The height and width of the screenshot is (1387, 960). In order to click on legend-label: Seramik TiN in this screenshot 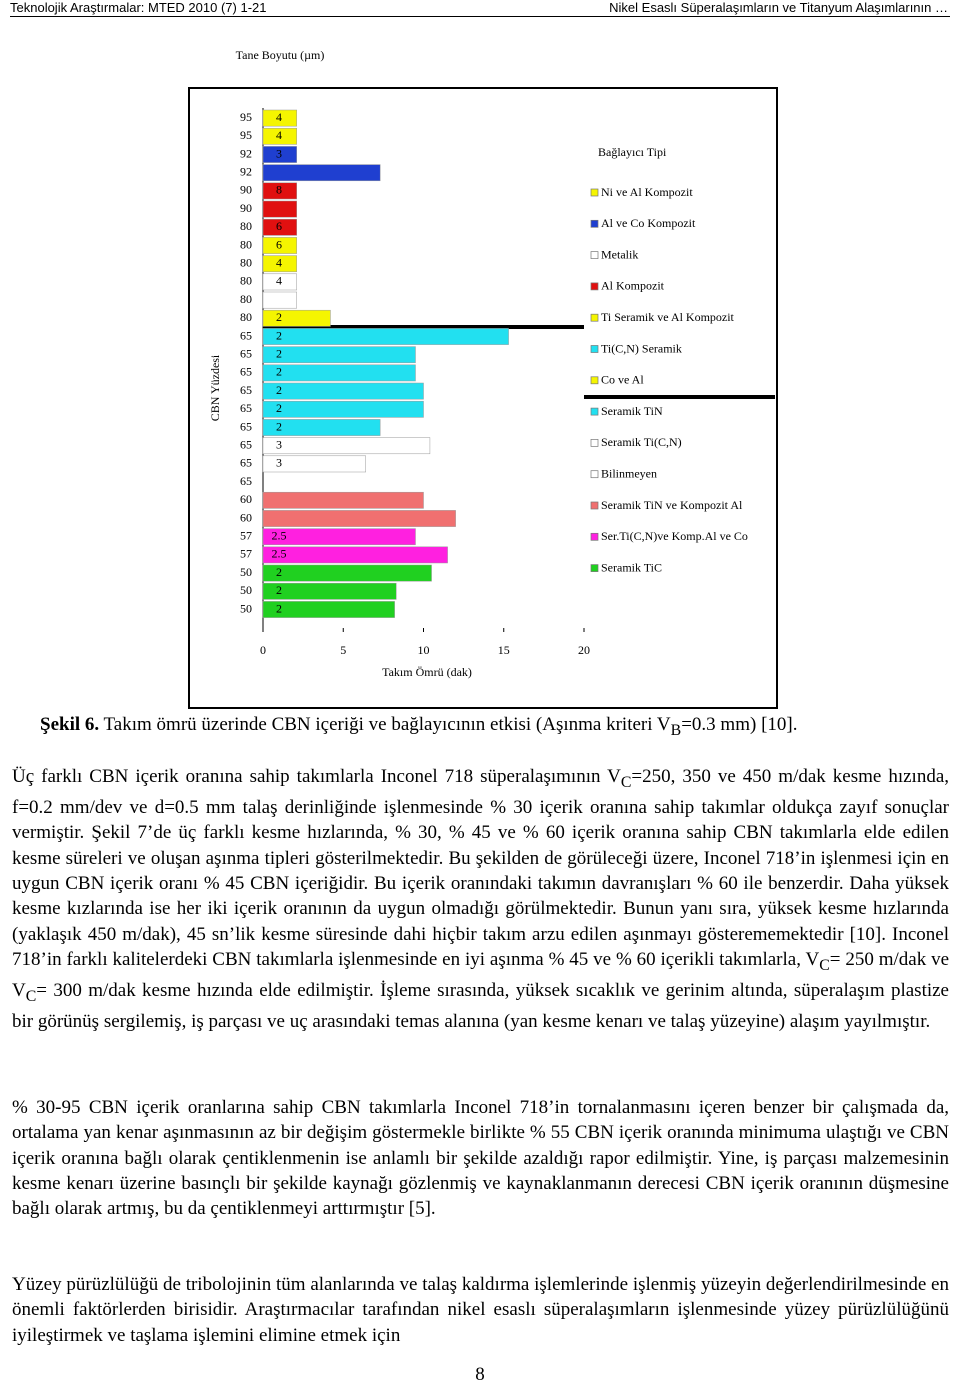, I will do `click(632, 411)`.